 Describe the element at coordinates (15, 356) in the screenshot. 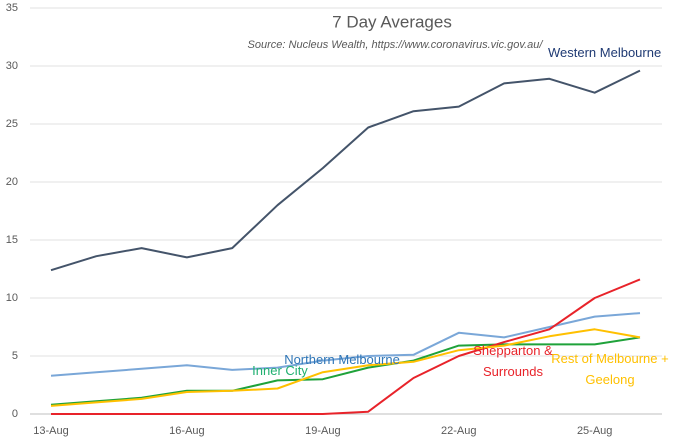

I see `y-tick-label: 5` at that location.